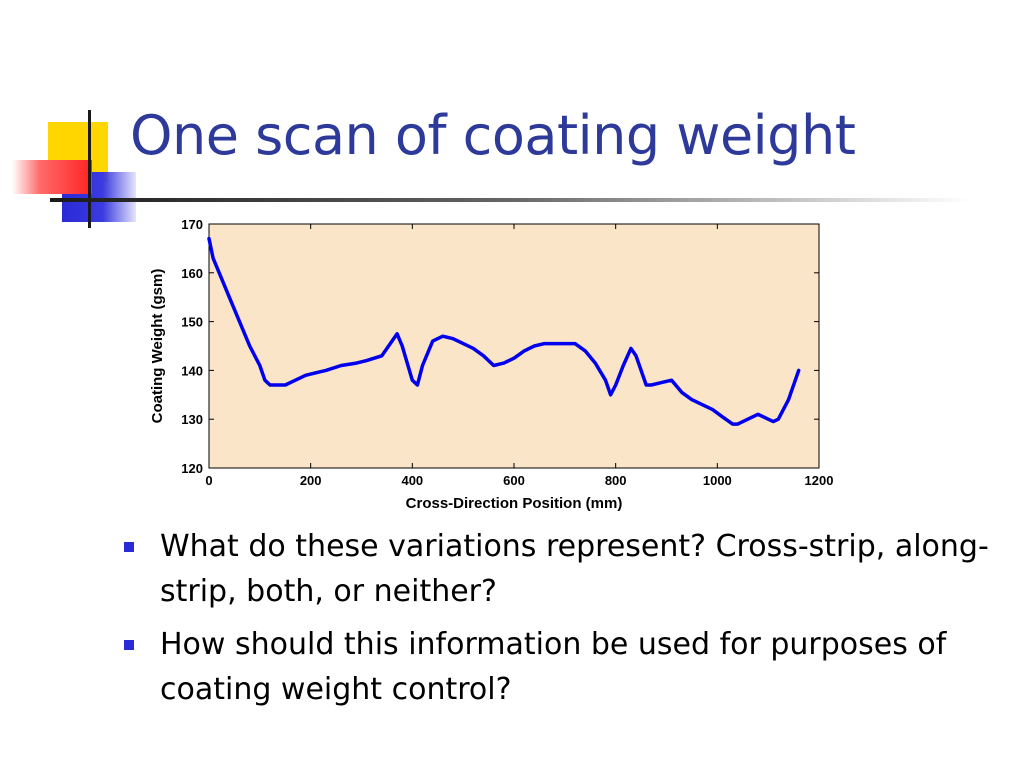 This screenshot has height=768, width=1024. Describe the element at coordinates (717, 480) in the screenshot. I see `x-tick-label: 1000` at that location.